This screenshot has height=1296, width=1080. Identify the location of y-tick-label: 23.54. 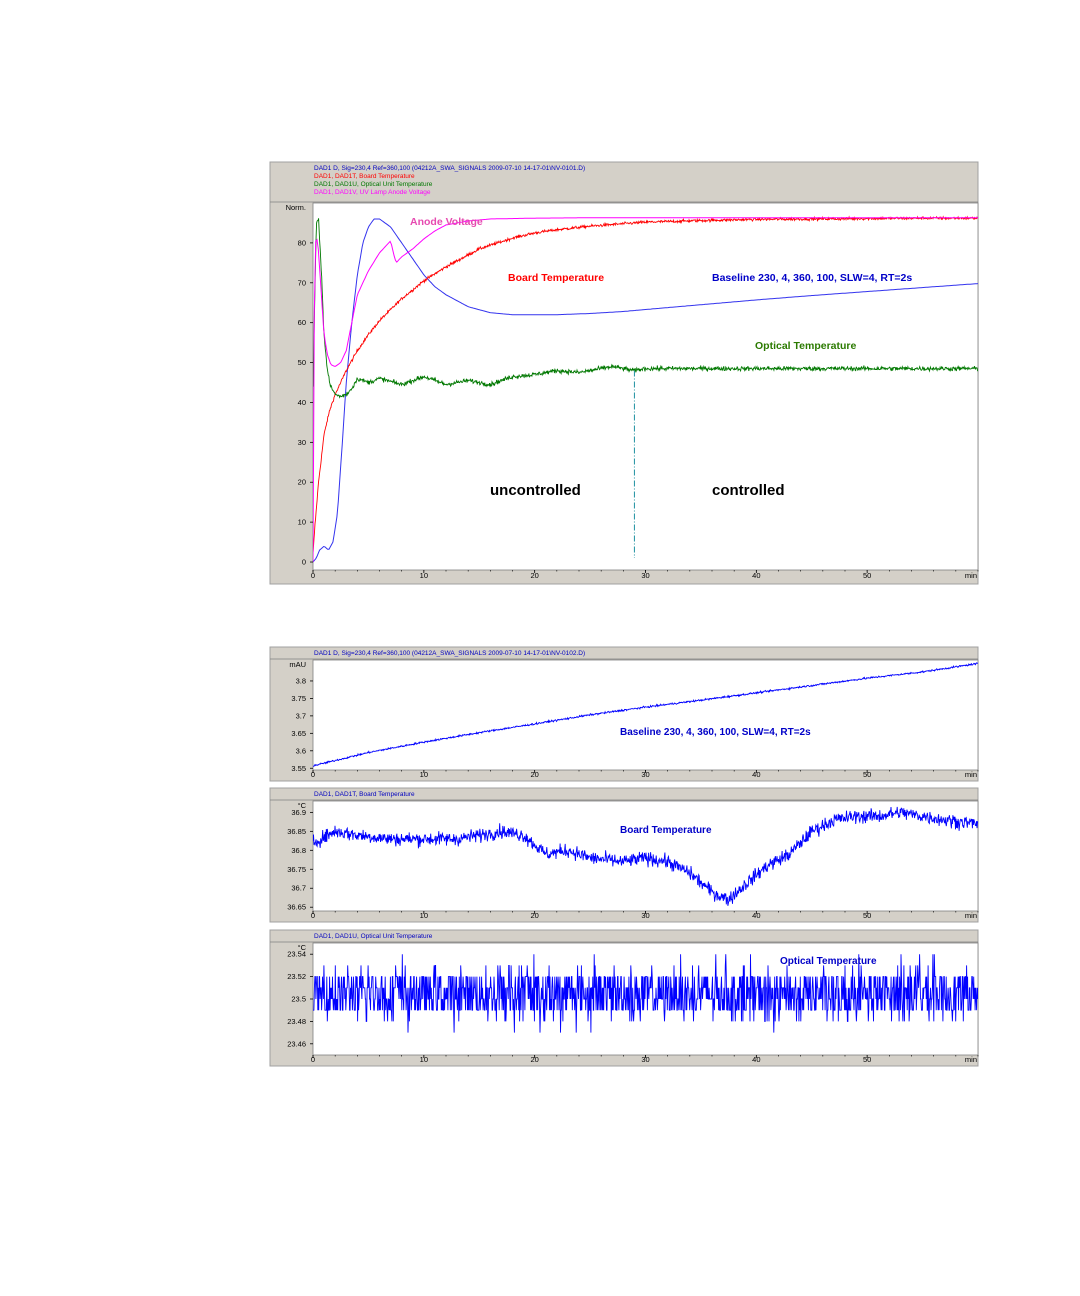
(296, 954).